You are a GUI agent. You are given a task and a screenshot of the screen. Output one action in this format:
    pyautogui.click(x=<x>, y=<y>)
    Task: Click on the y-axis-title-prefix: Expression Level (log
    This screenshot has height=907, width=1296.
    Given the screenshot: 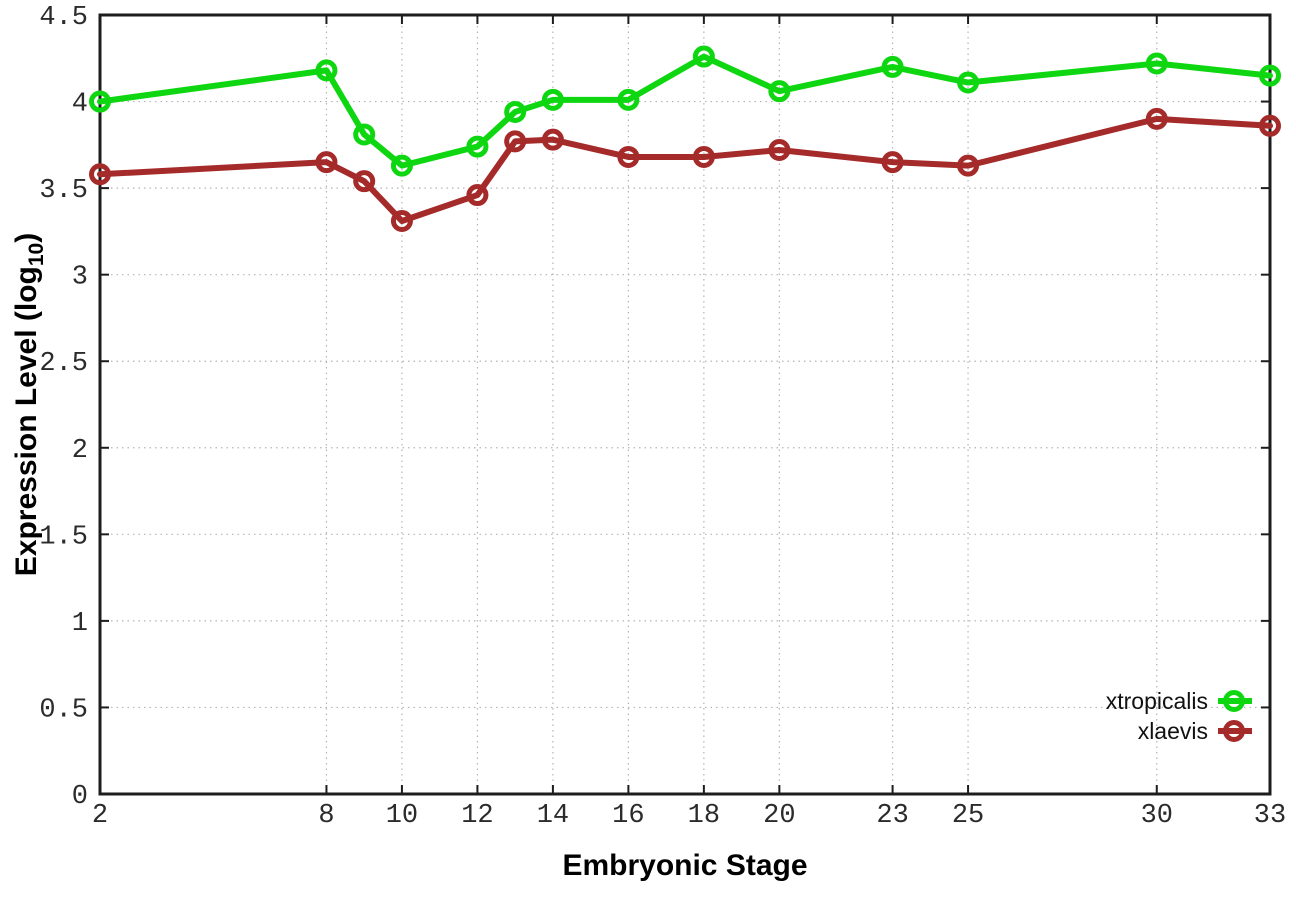 What is the action you would take?
    pyautogui.click(x=26, y=421)
    